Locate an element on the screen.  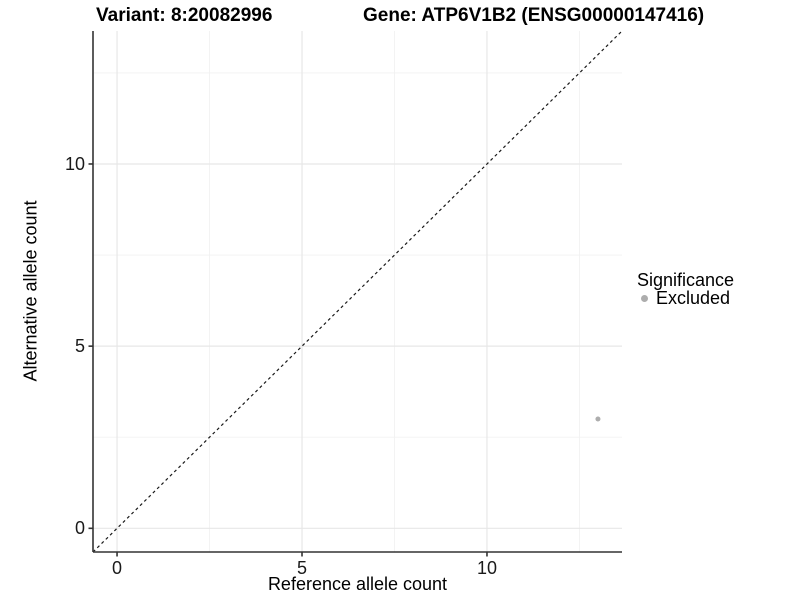
legend-entry-excluded: Excluded is located at coordinates (685, 298).